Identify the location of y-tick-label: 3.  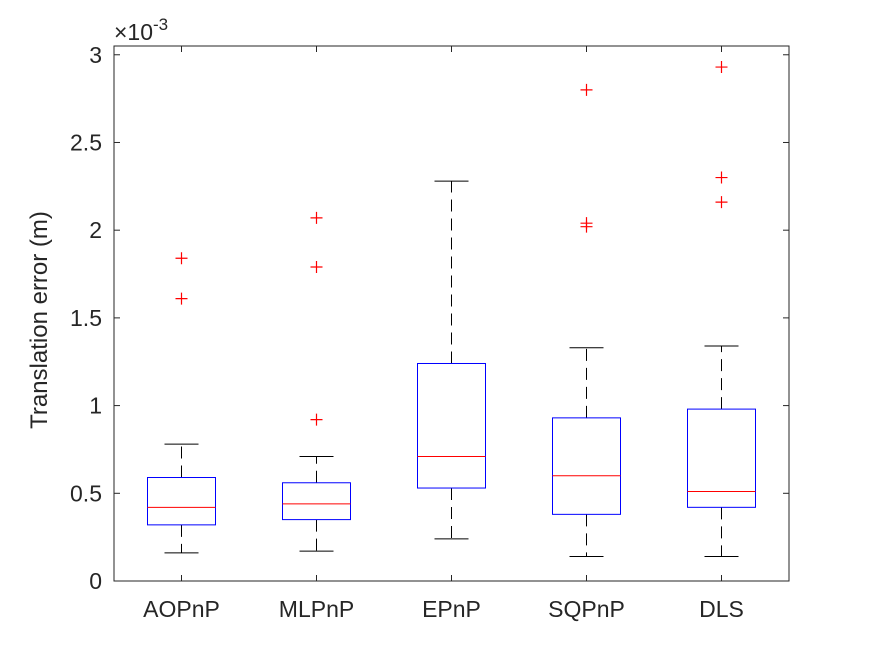
(95, 55).